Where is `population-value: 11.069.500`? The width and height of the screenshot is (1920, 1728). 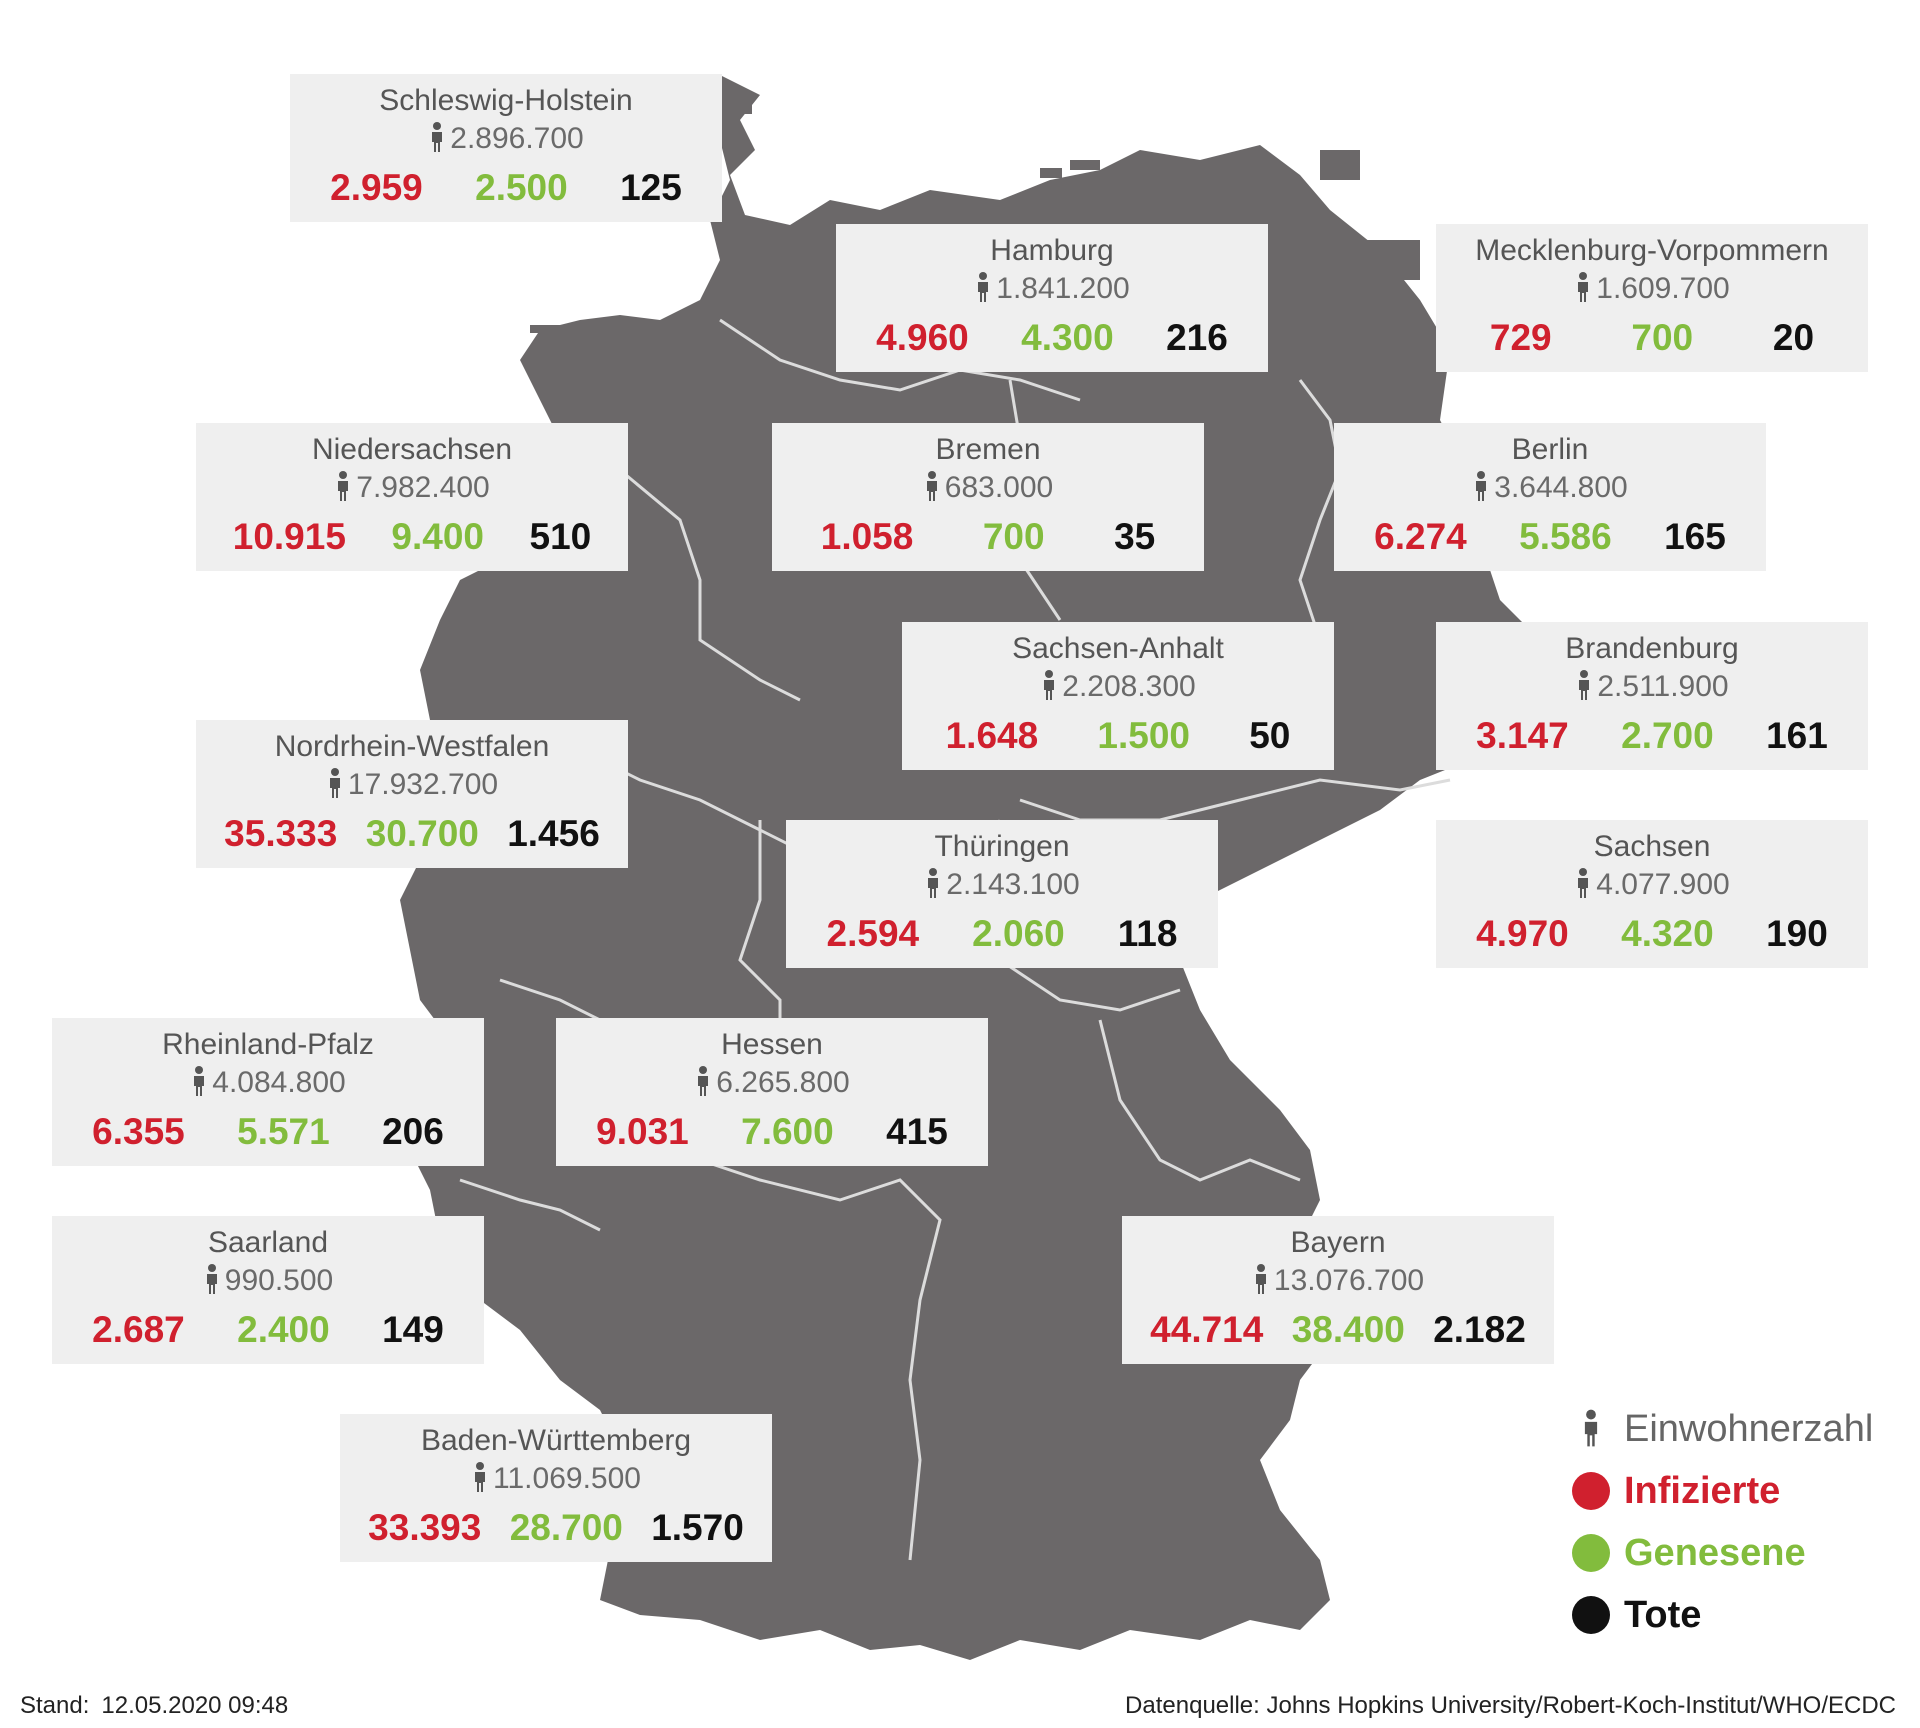 population-value: 11.069.500 is located at coordinates (567, 1478).